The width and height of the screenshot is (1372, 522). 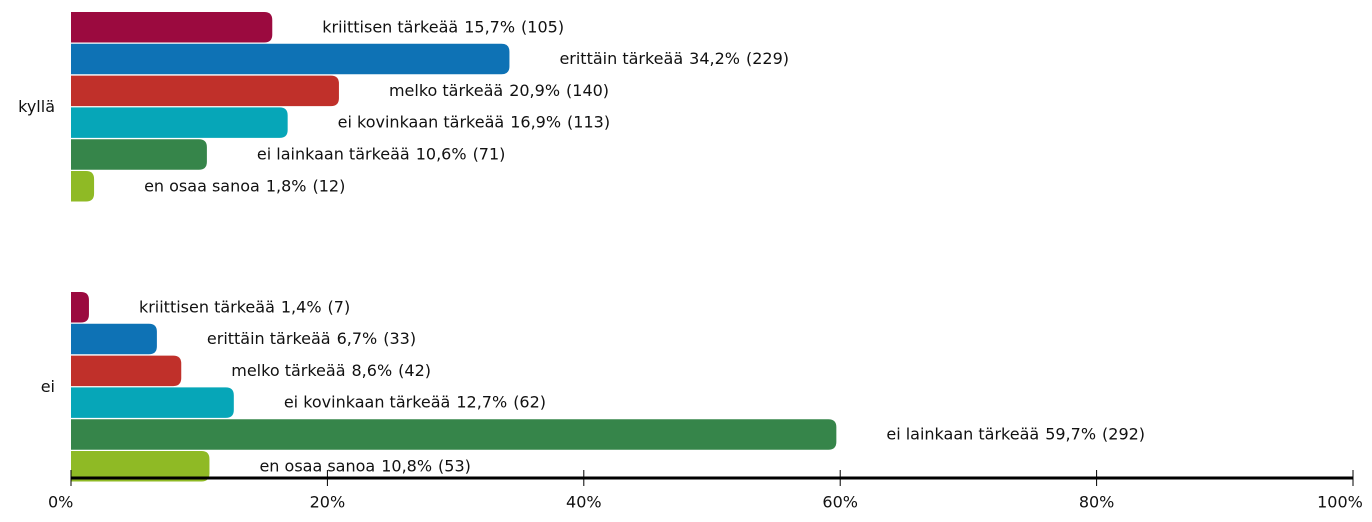 I want to click on value-label: 20,9%, so click(x=534, y=89).